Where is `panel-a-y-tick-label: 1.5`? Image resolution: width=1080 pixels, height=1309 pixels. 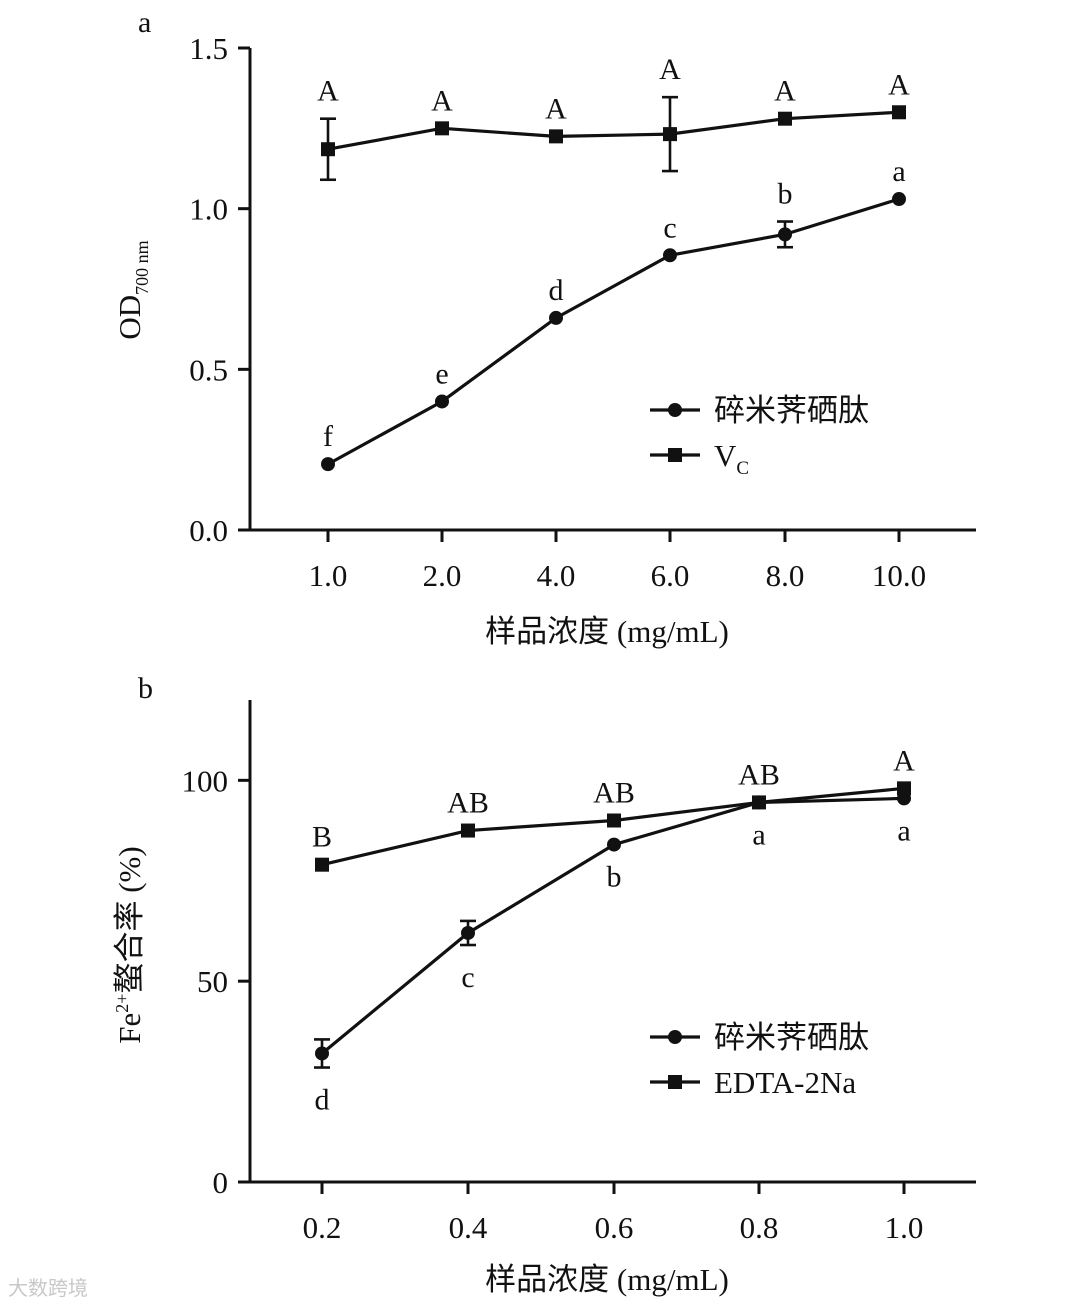
panel-a-y-tick-label: 1.5 is located at coordinates (208, 48).